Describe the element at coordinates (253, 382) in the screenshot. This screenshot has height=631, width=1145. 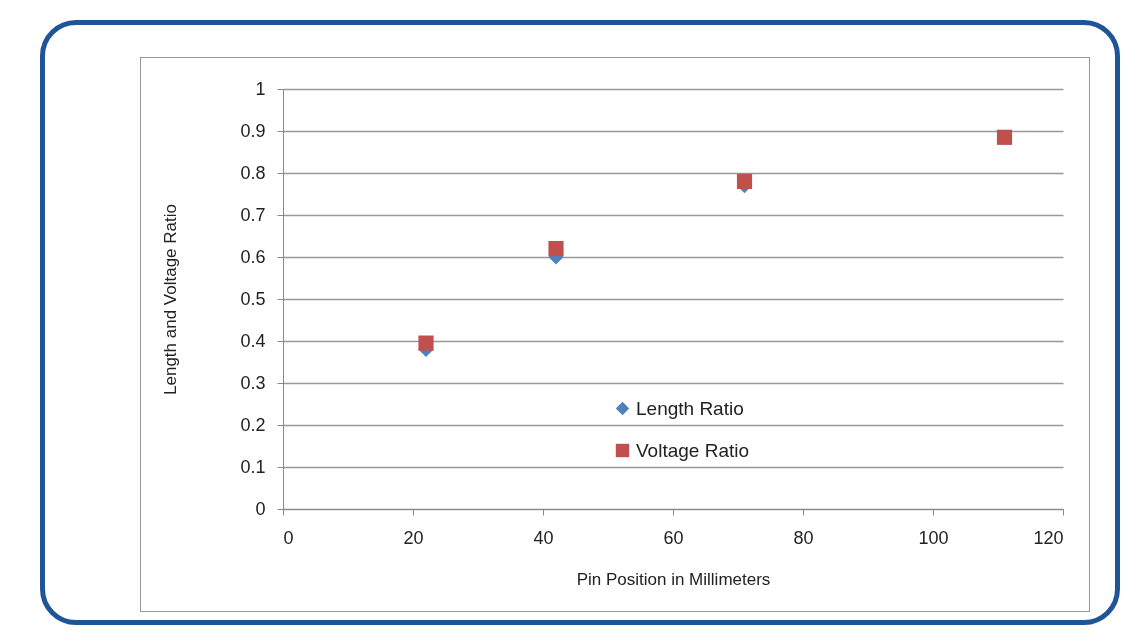
I see `y-tick-label: 0.3` at that location.